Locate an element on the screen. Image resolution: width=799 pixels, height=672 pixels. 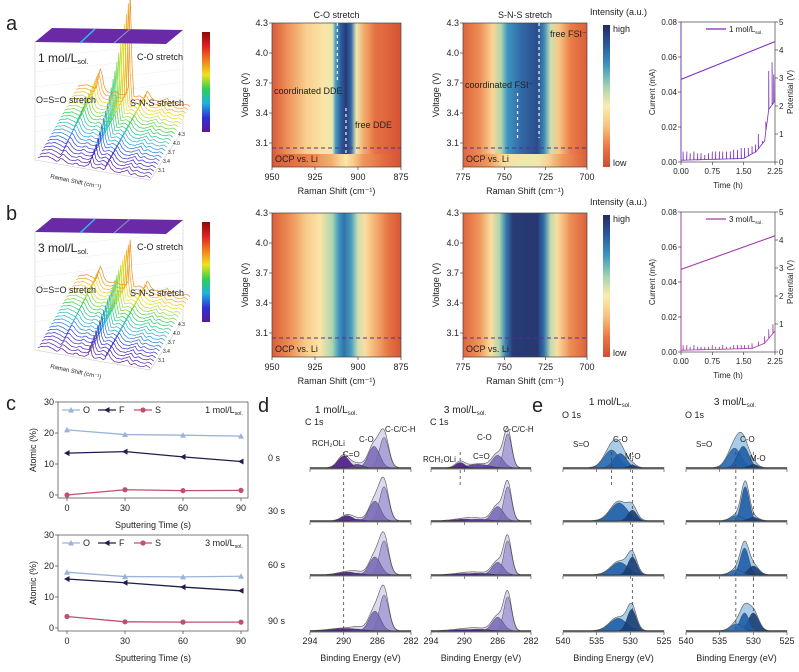
3d-top-projection is located at coordinates (109, 226).